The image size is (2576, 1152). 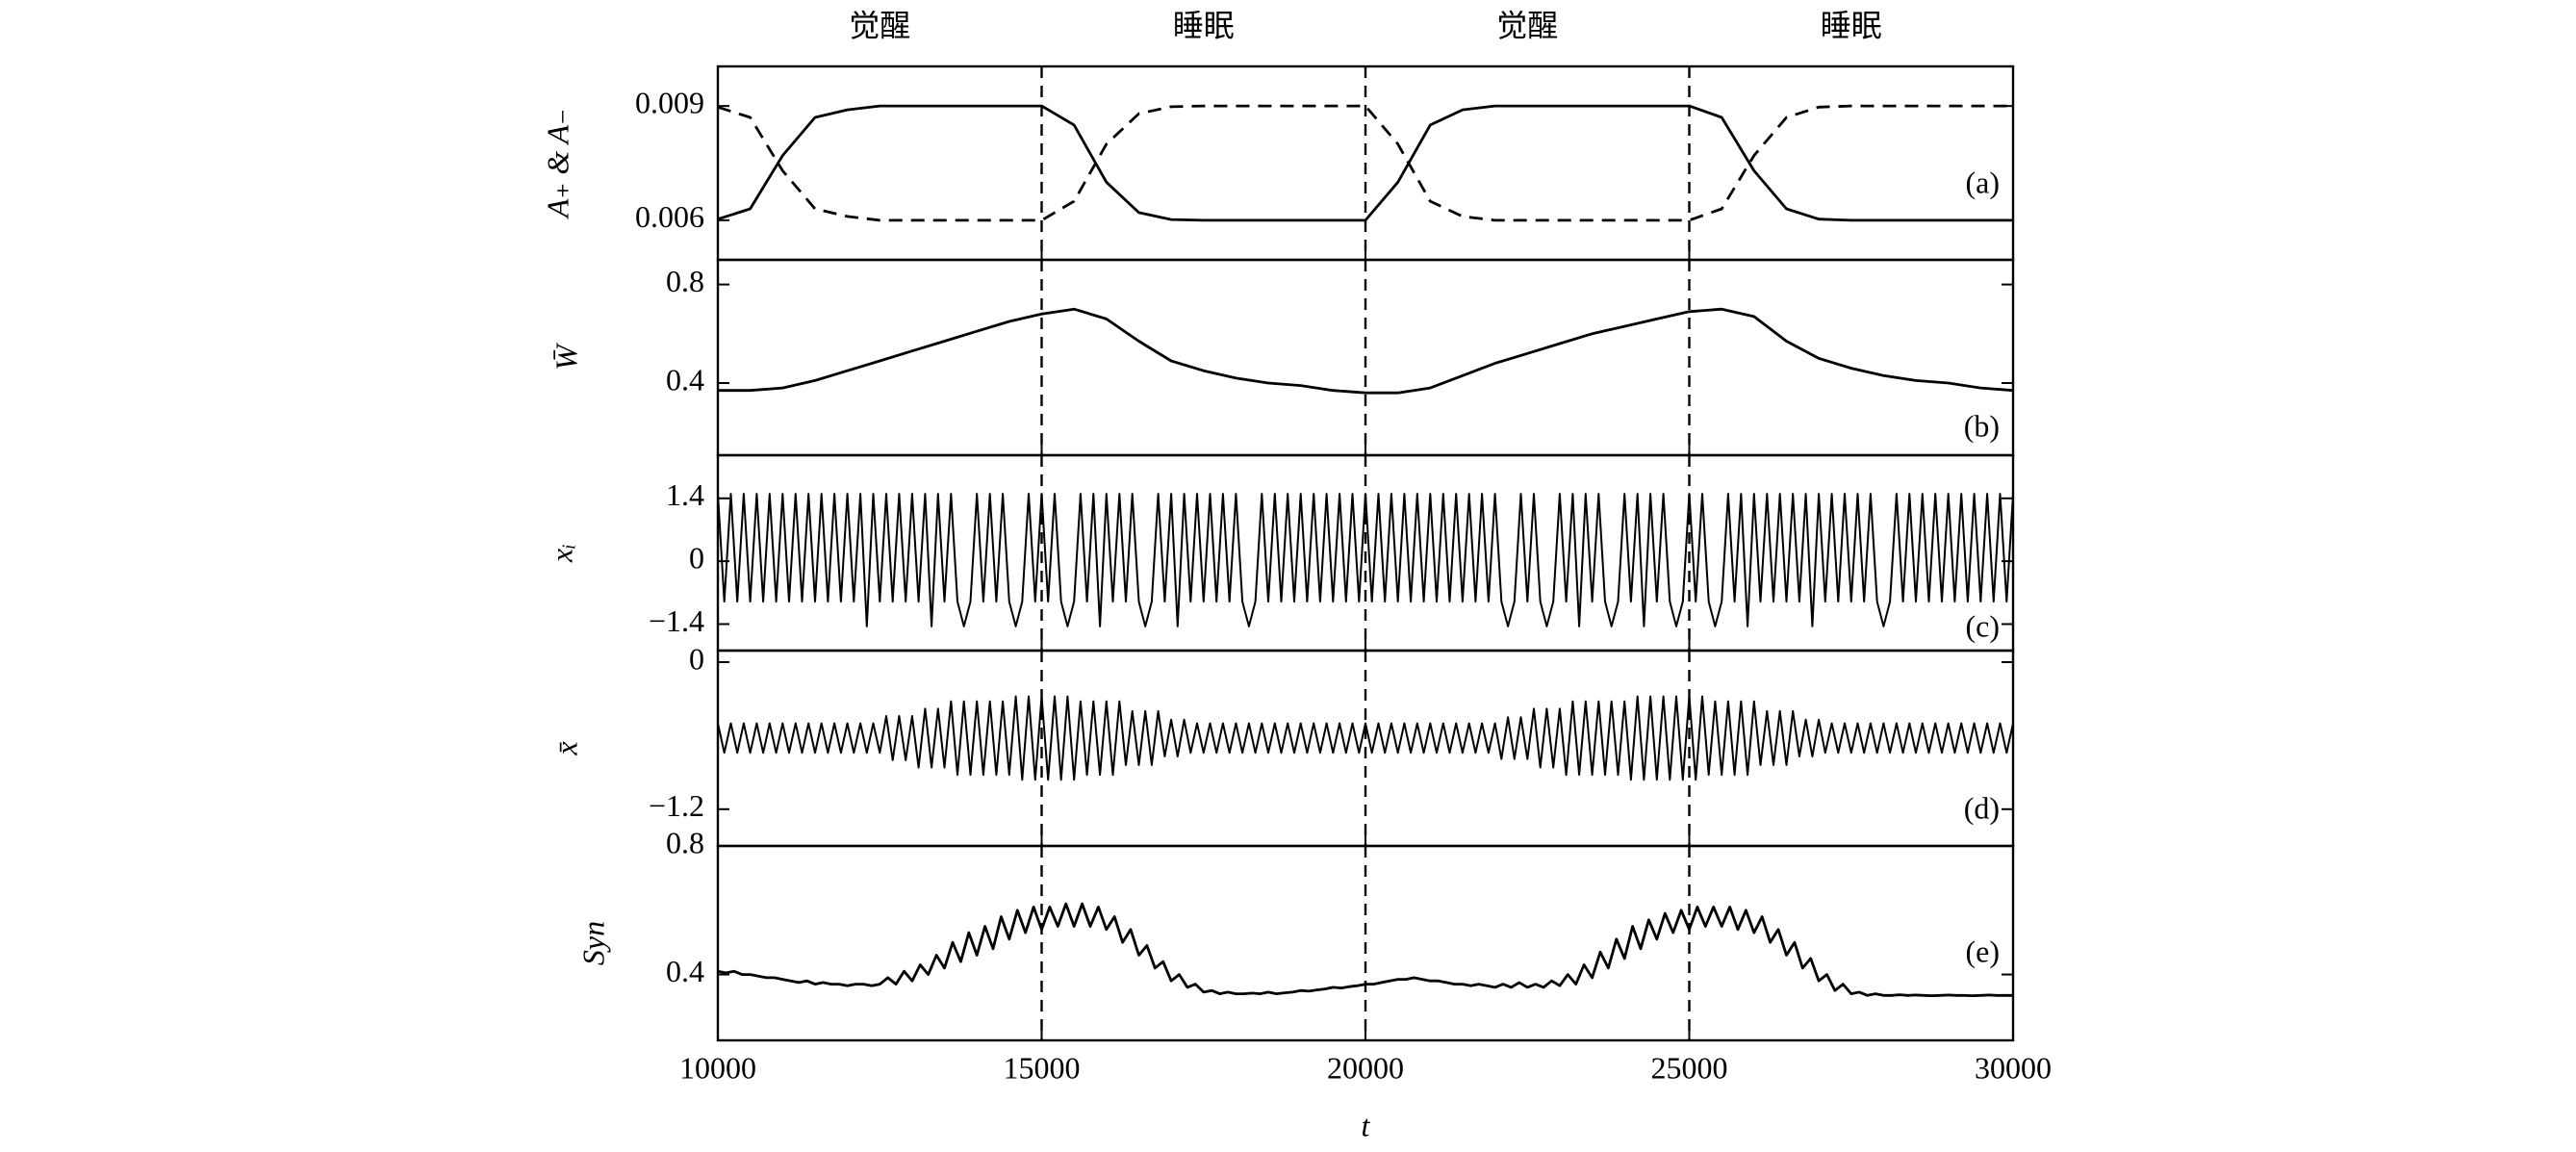 What do you see at coordinates (1689, 1067) in the screenshot?
I see `x-tick-label: 25000` at bounding box center [1689, 1067].